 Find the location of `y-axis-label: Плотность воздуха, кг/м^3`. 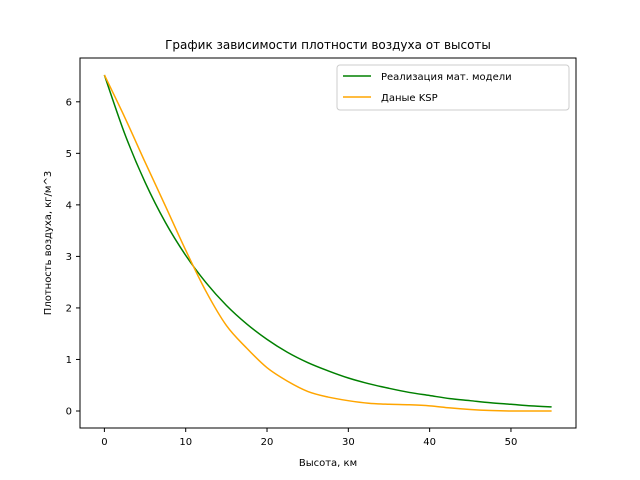

y-axis-label: Плотность воздуха, кг/м^3 is located at coordinates (48, 243).